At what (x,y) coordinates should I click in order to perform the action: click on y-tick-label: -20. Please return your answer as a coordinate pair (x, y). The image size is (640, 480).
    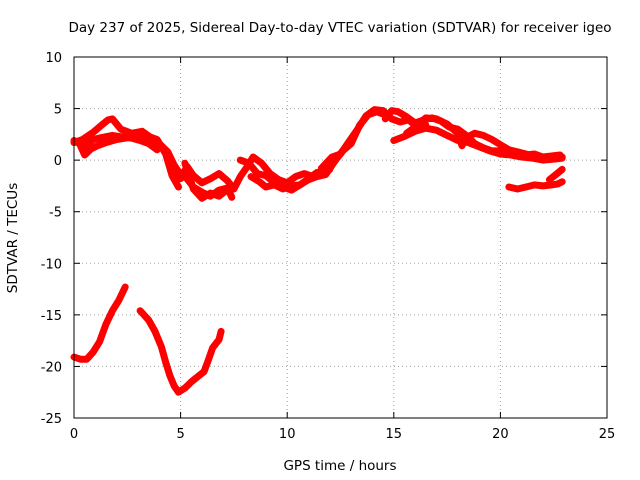
    Looking at the image, I should click on (51, 367).